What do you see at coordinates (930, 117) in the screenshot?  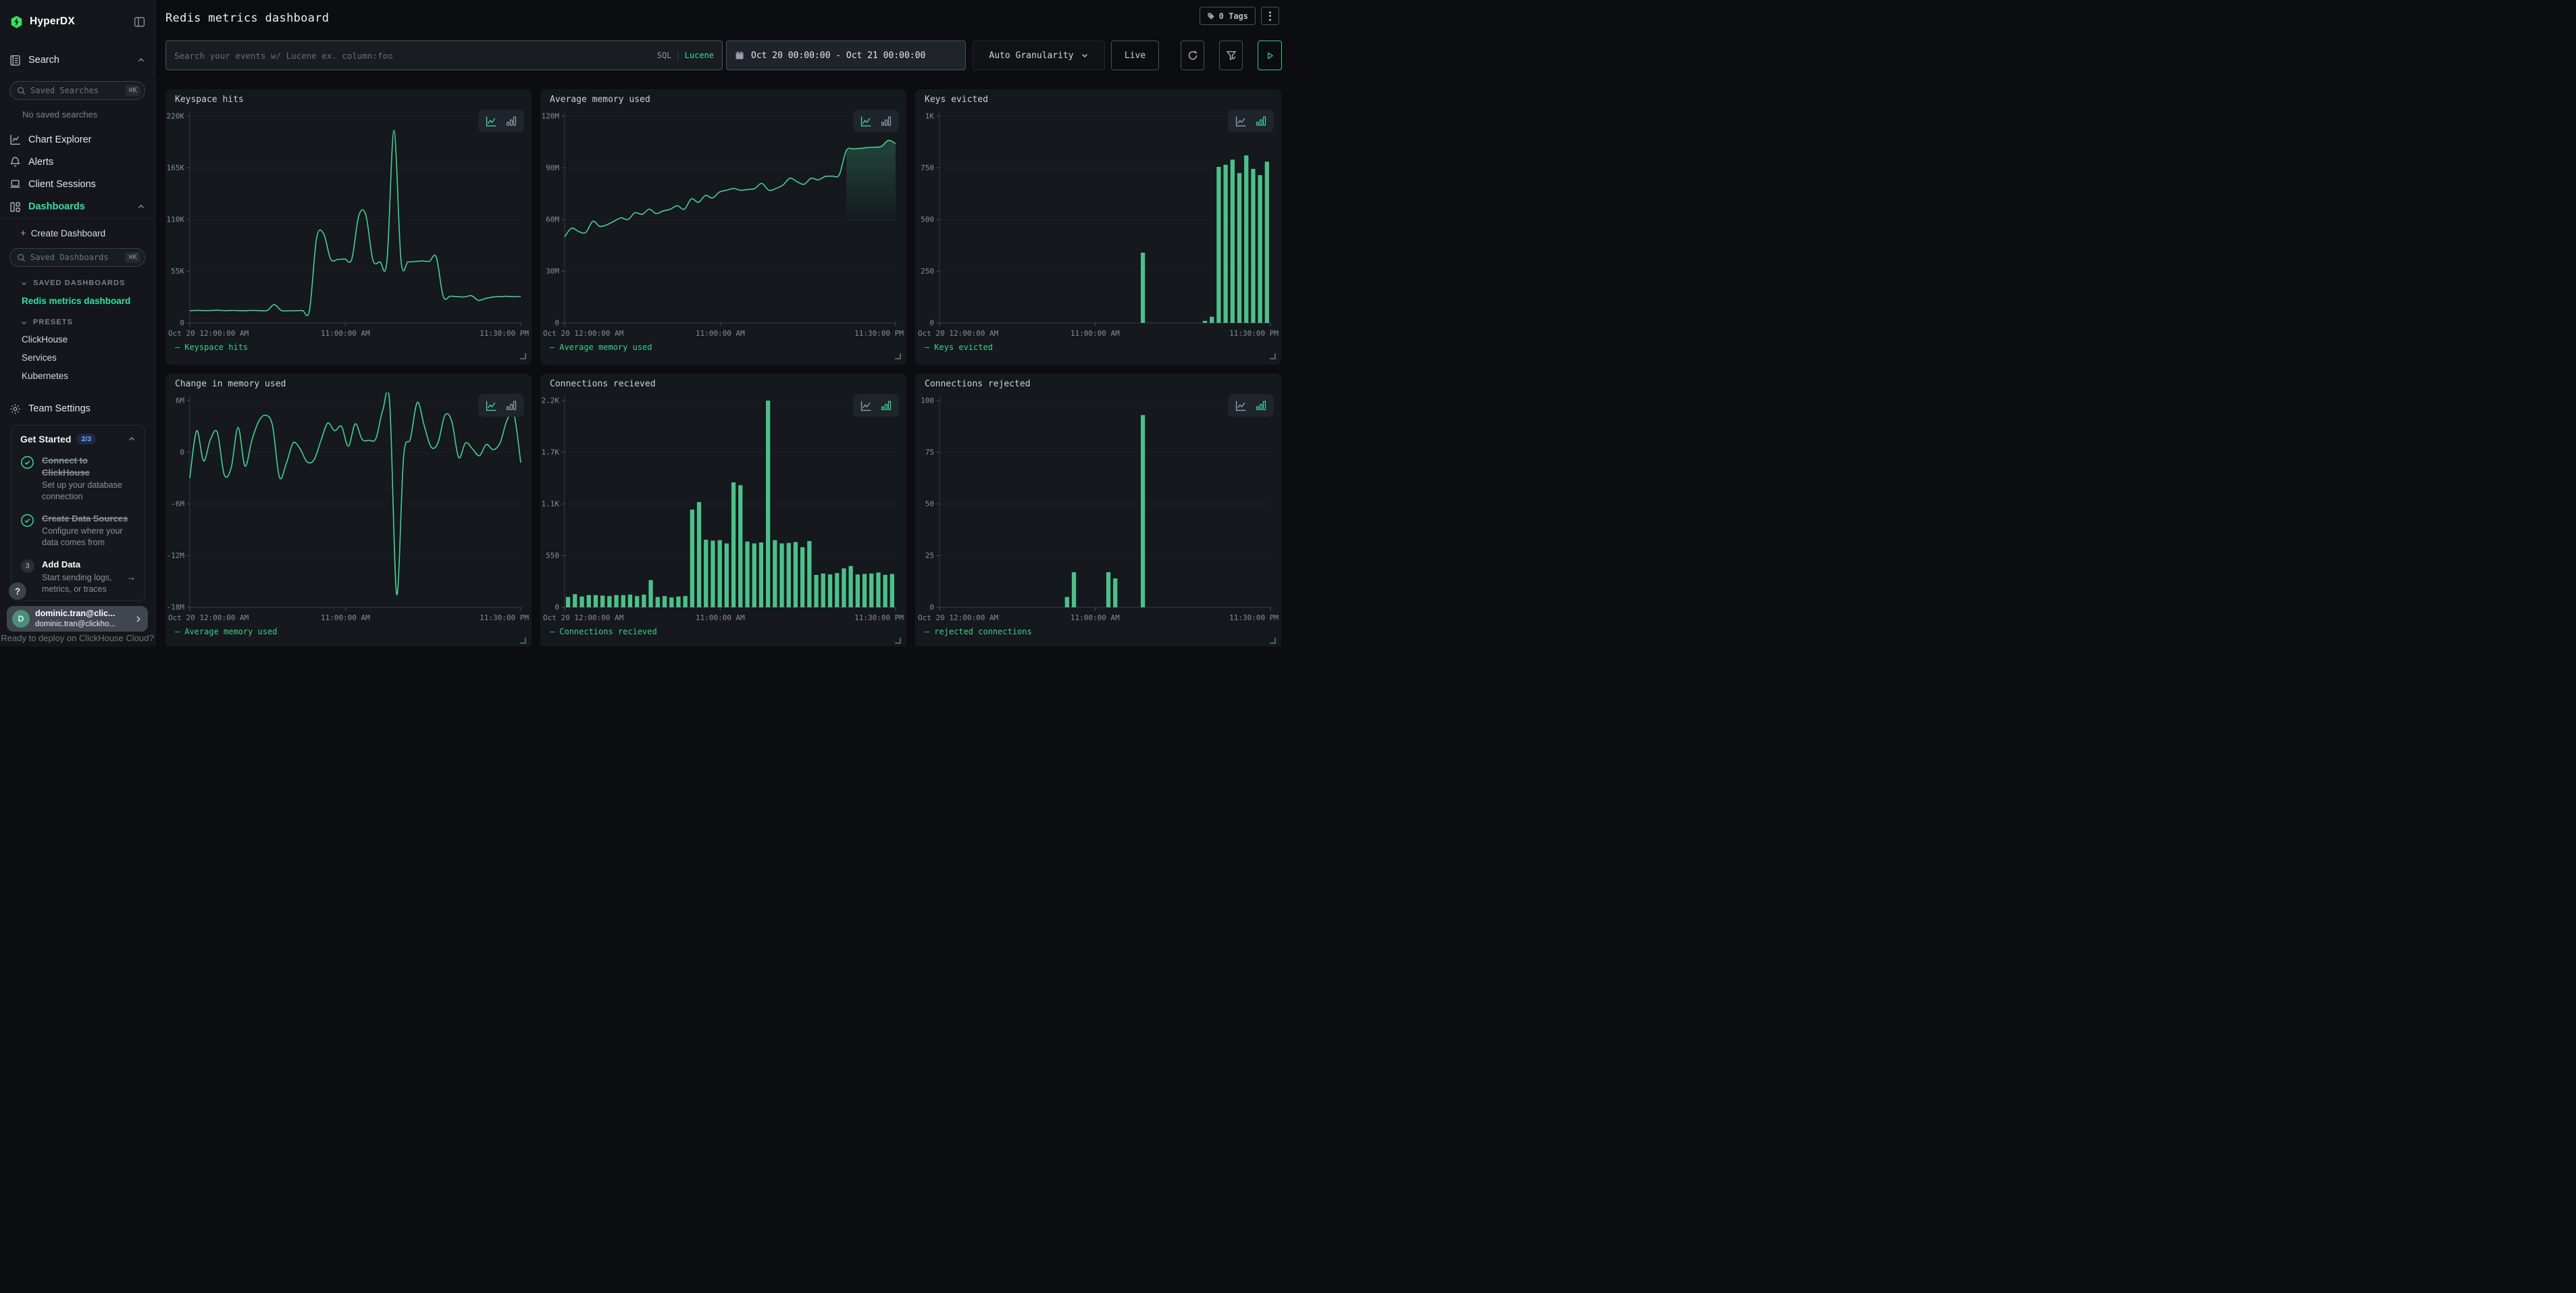 I see `svg-text: 1K` at bounding box center [930, 117].